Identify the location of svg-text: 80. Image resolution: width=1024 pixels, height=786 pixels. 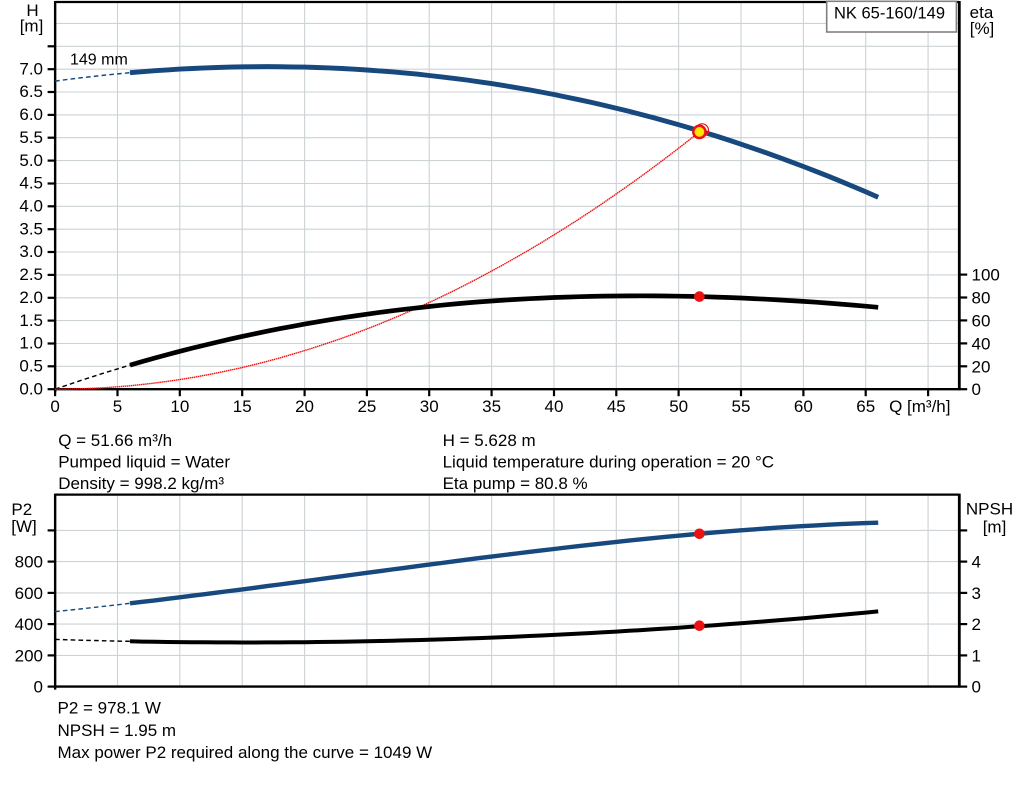
(981, 298).